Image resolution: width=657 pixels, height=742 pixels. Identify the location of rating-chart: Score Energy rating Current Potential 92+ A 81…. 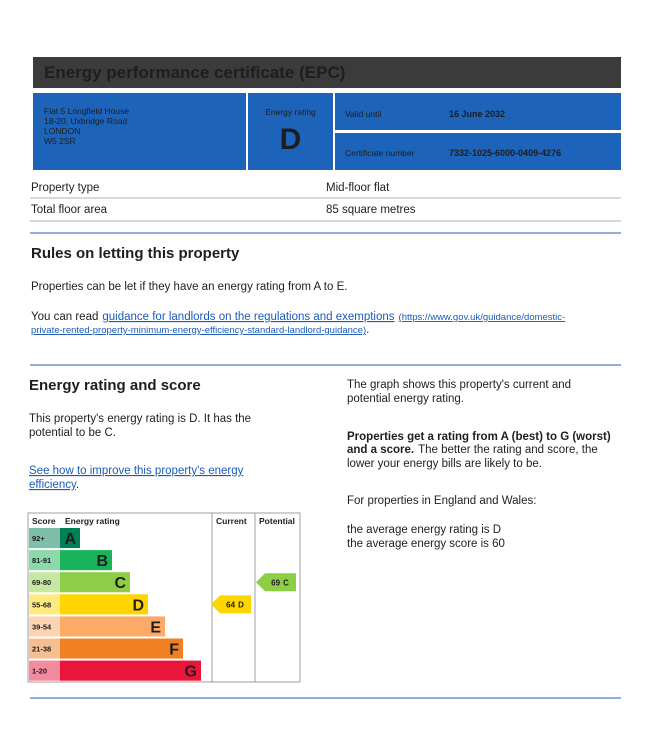
(164, 597).